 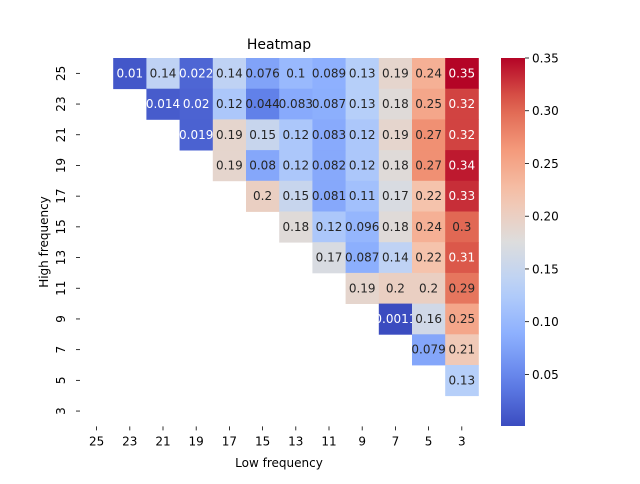 What do you see at coordinates (196, 441) in the screenshot?
I see `x-tick-label: 19` at bounding box center [196, 441].